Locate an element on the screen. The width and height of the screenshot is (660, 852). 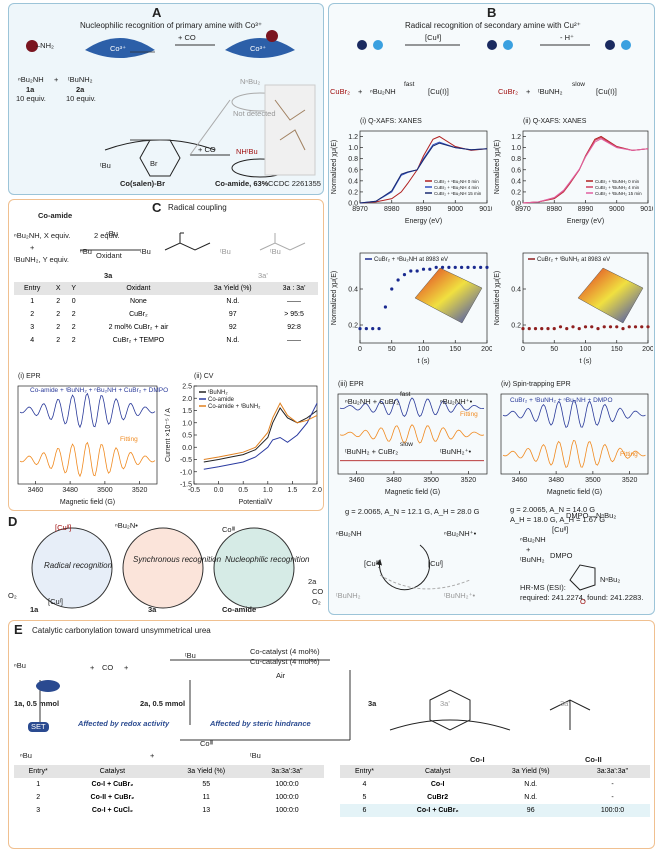
legend-label: CuBr₂ + ⁿBu₂NH 15 min is located at coordinates (458, 193).